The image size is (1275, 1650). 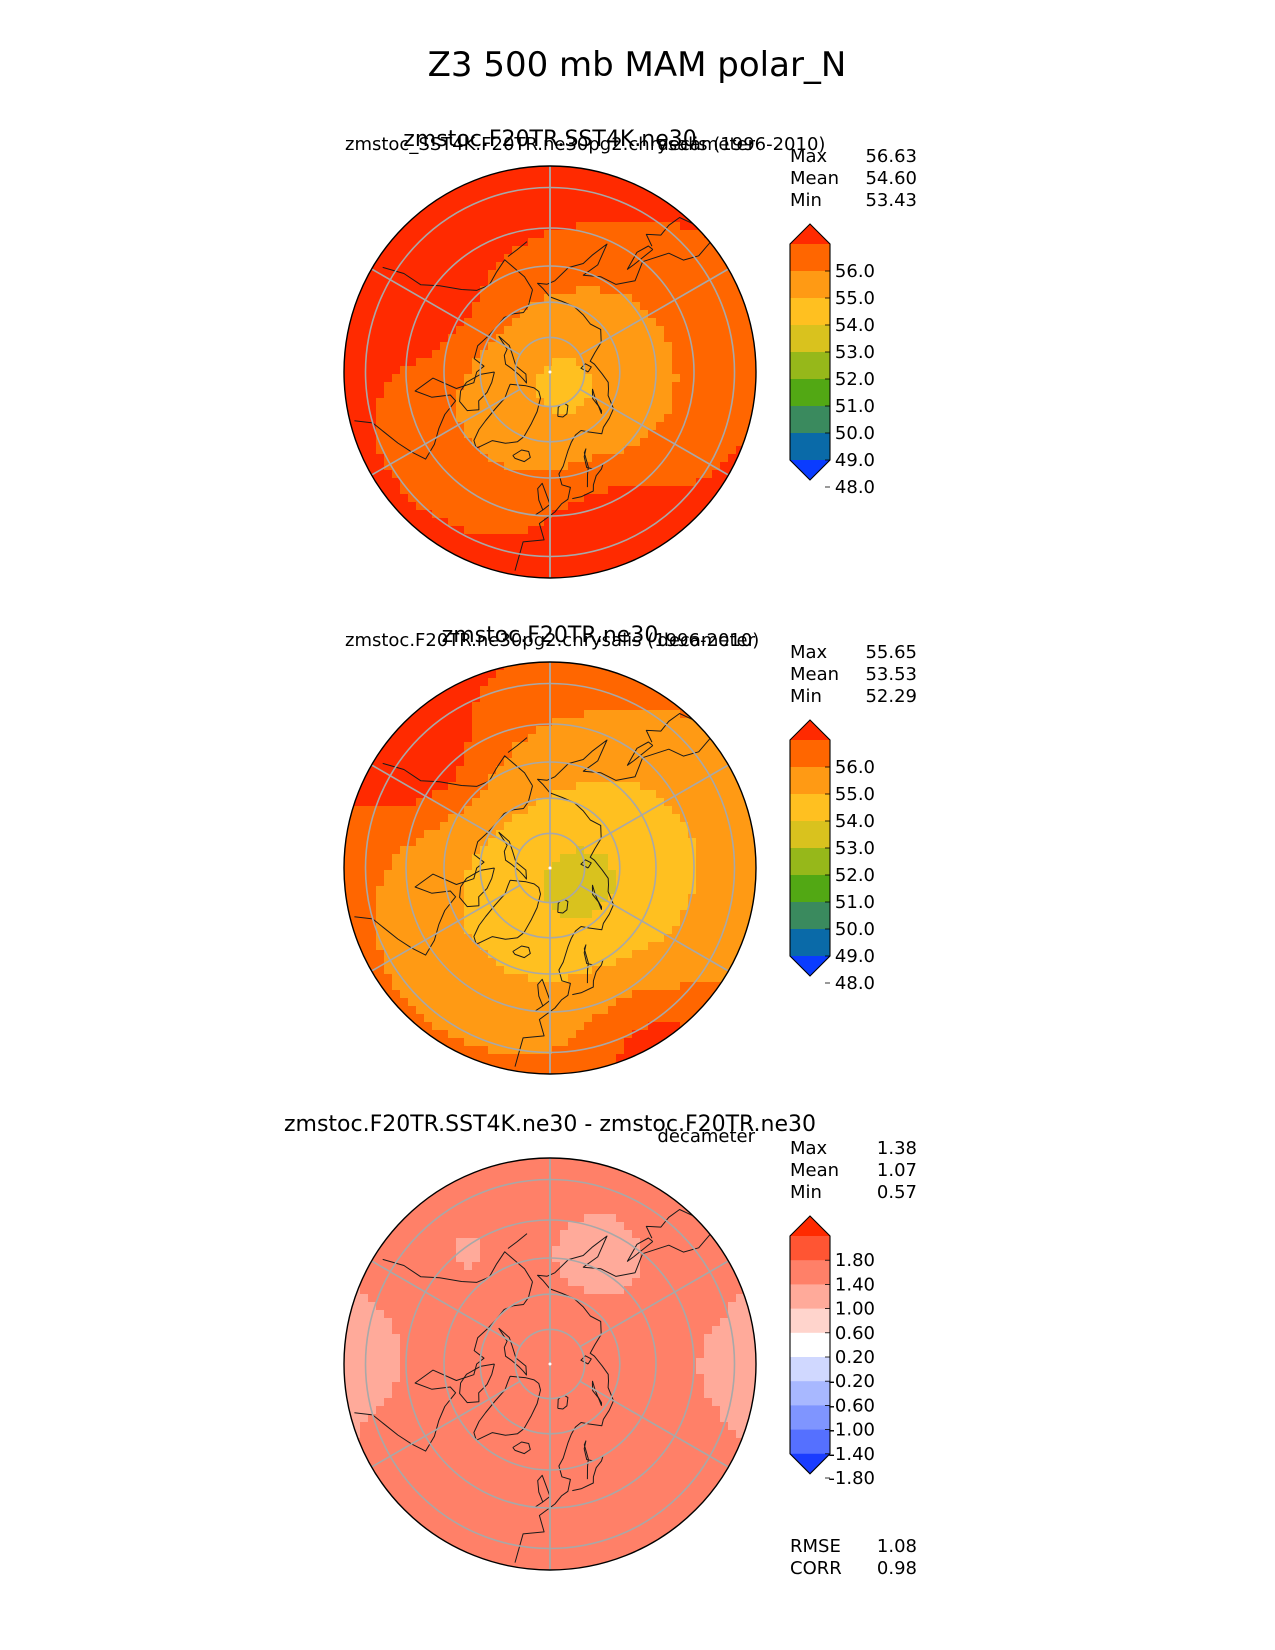 What do you see at coordinates (563, 906) in the screenshot?
I see `coastline` at bounding box center [563, 906].